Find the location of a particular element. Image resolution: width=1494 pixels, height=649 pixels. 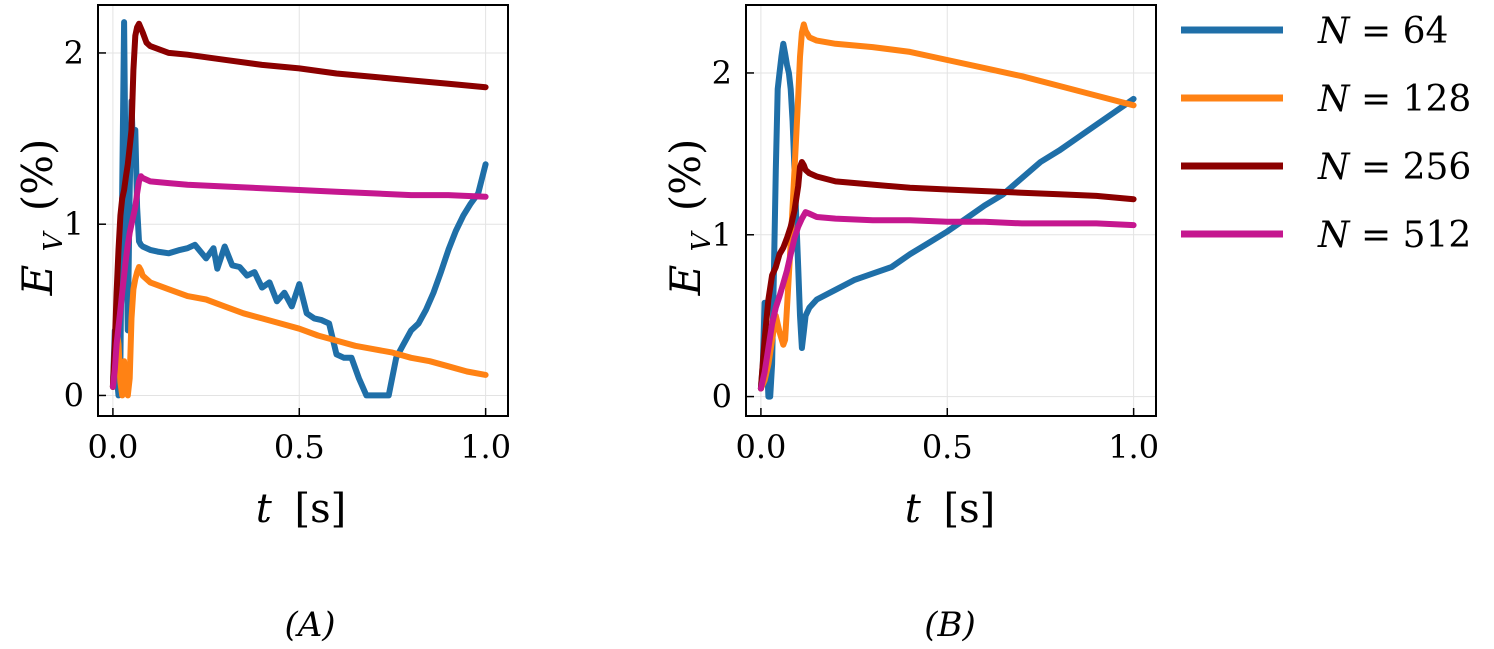

y-tick-label-a-0: 0 is located at coordinates (74, 395).